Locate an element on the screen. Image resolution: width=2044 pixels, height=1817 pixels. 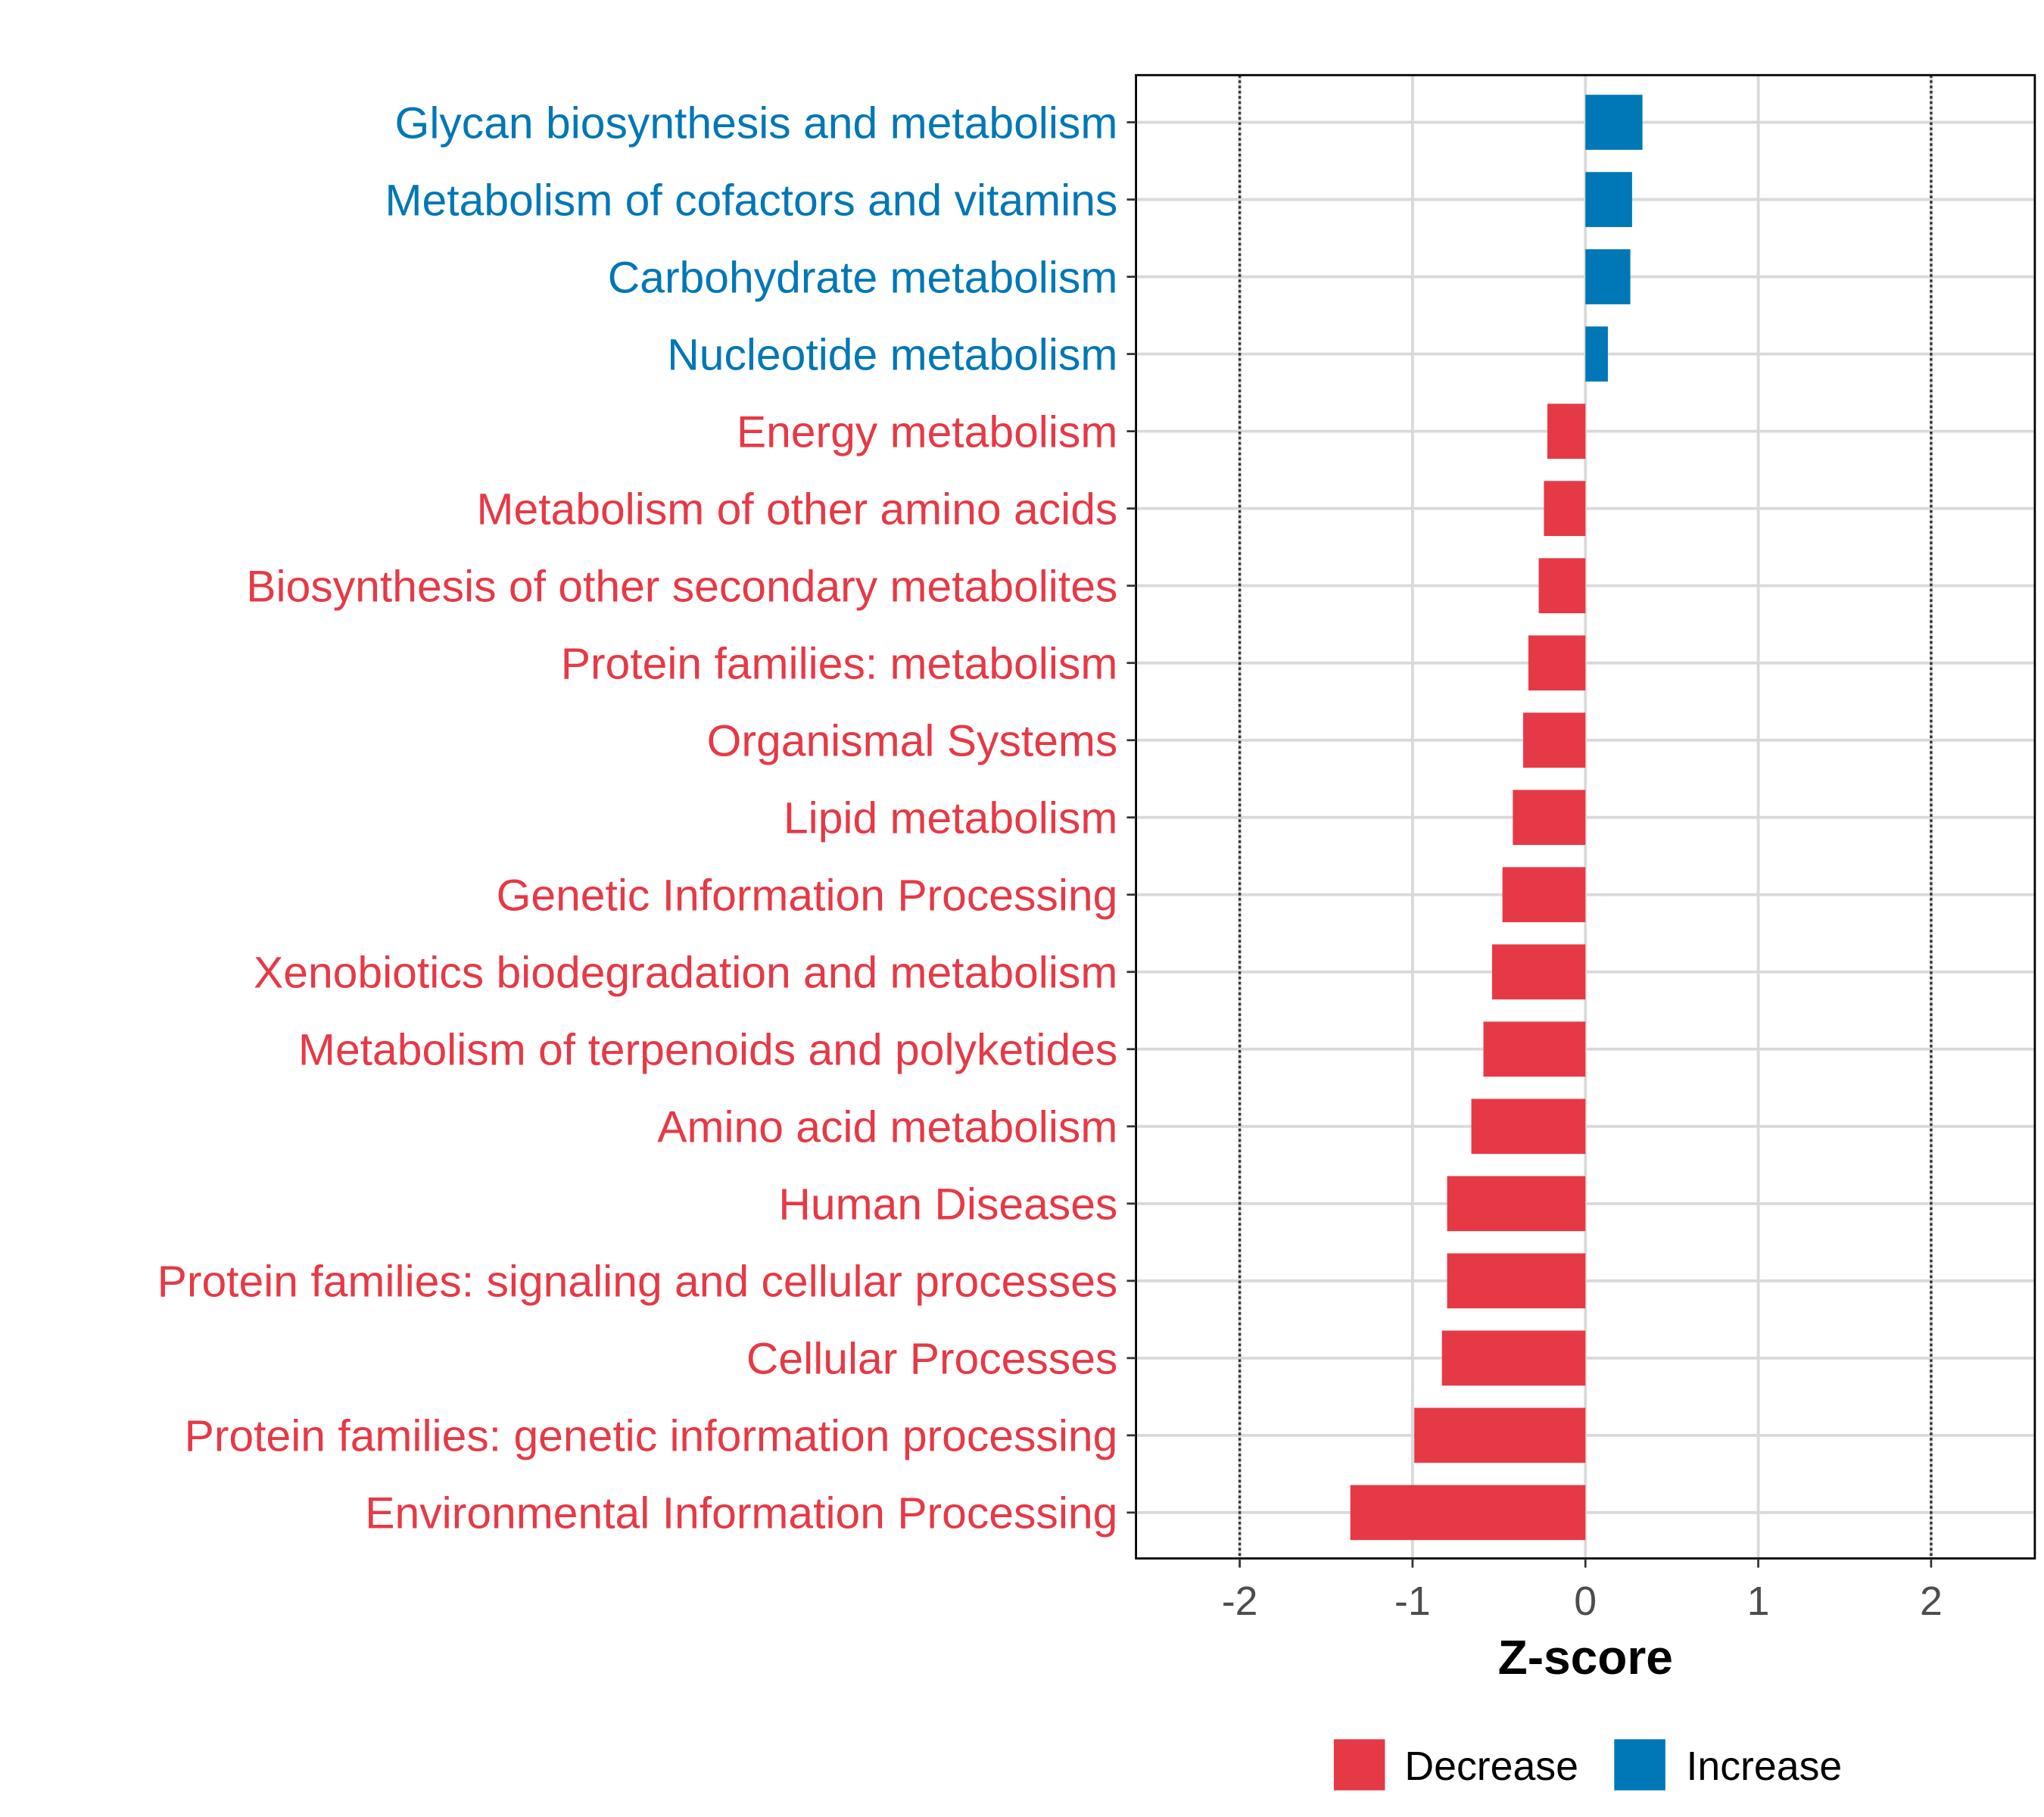
y-tick-label: Metabolism of terpenoids and polyketides is located at coordinates (707, 1050).